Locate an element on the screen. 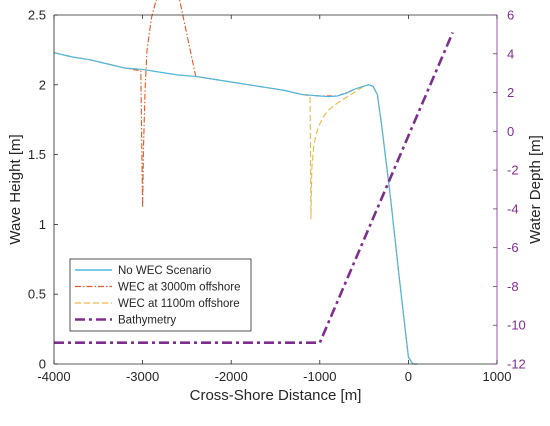 The height and width of the screenshot is (426, 550). legend-label-no-wec: No WEC Scenario is located at coordinates (164, 271).